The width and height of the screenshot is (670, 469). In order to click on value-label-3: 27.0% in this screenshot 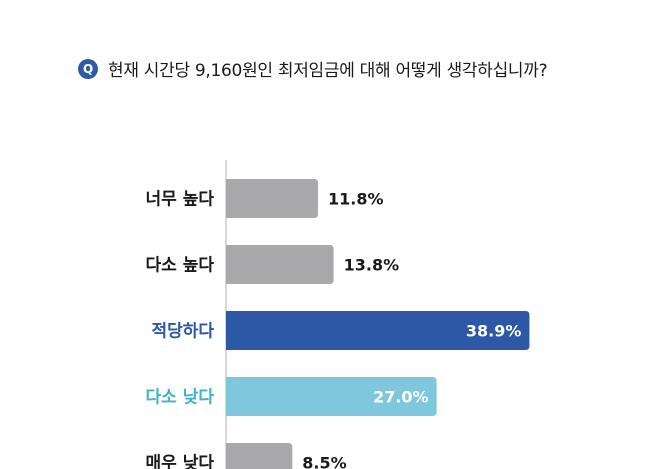, I will do `click(401, 397)`.